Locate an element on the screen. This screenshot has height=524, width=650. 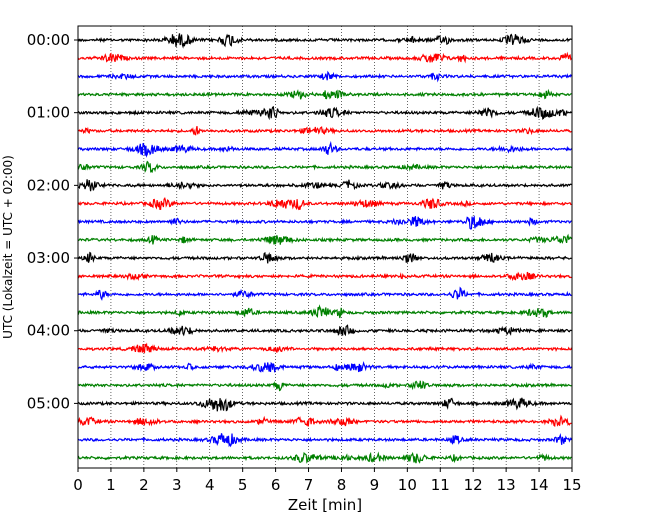
y-tick-label-1: 01:00 is located at coordinates (48, 113).